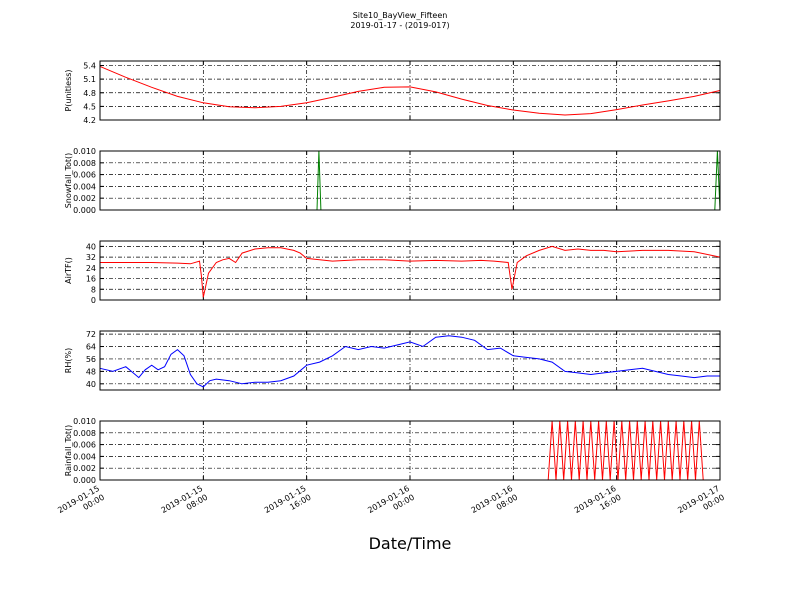 This screenshot has height=600, width=800. Describe the element at coordinates (91, 371) in the screenshot. I see `y-tick-label: 48` at that location.